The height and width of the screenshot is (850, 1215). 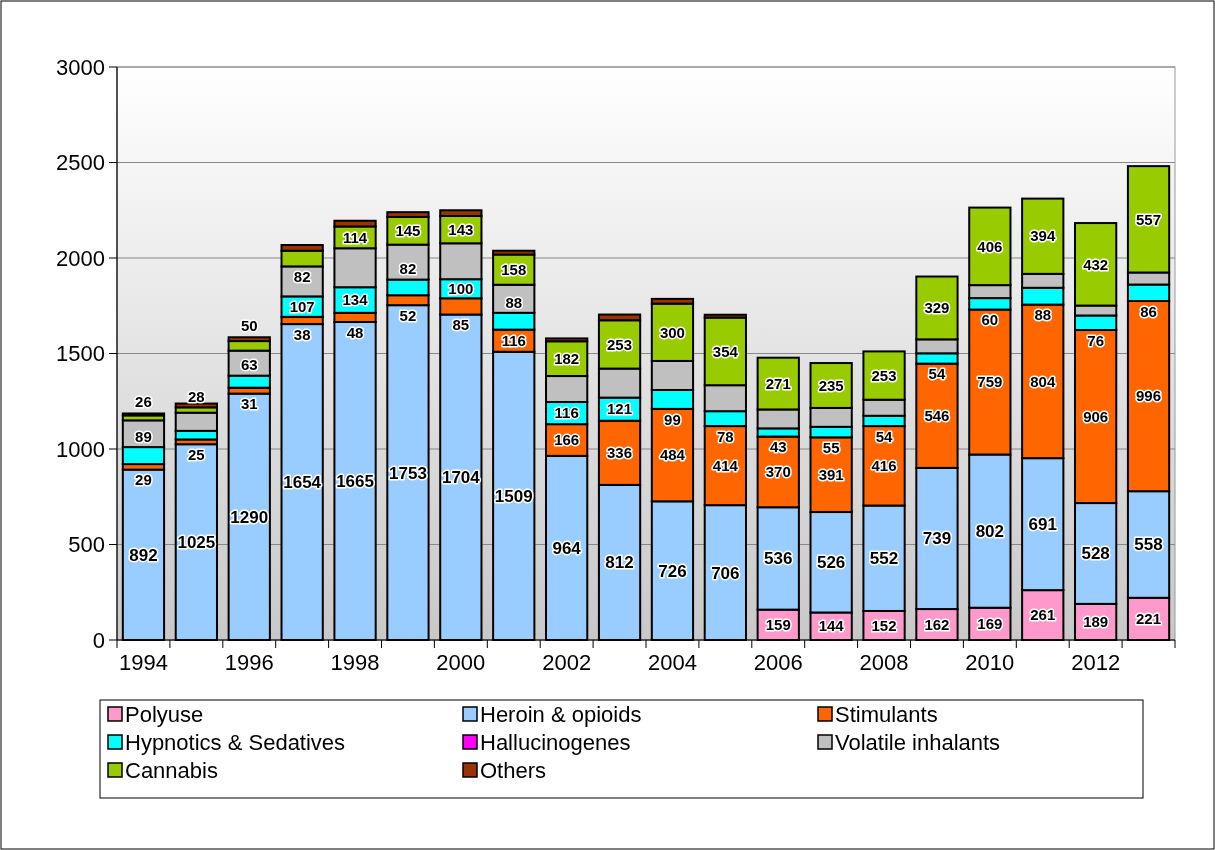 I want to click on data-label: 169, so click(x=990, y=624).